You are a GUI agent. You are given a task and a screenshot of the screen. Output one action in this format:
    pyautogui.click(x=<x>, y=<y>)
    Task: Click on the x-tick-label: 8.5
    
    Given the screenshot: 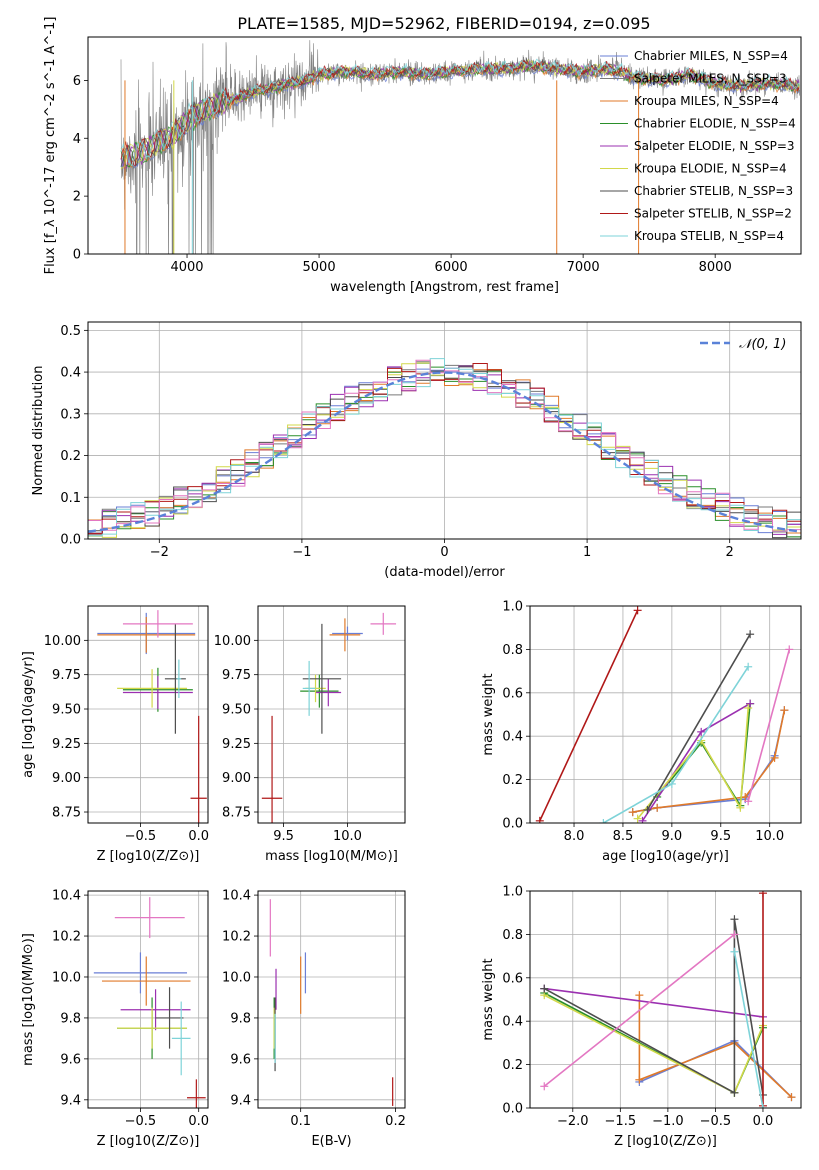 What is the action you would take?
    pyautogui.click(x=623, y=836)
    